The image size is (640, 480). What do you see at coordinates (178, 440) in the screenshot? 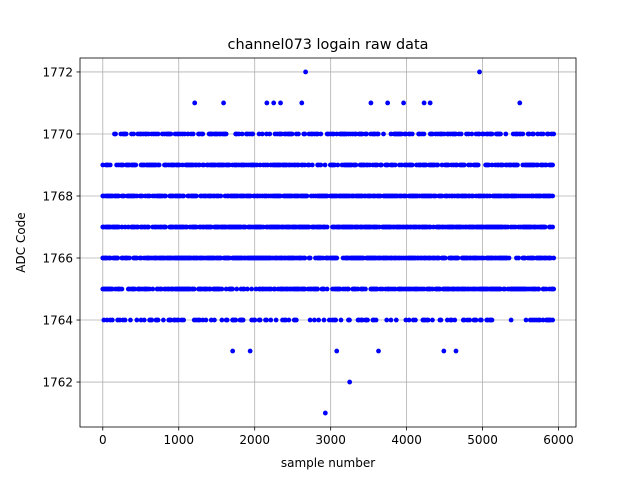
I see `x-tick-label: 1000` at bounding box center [178, 440].